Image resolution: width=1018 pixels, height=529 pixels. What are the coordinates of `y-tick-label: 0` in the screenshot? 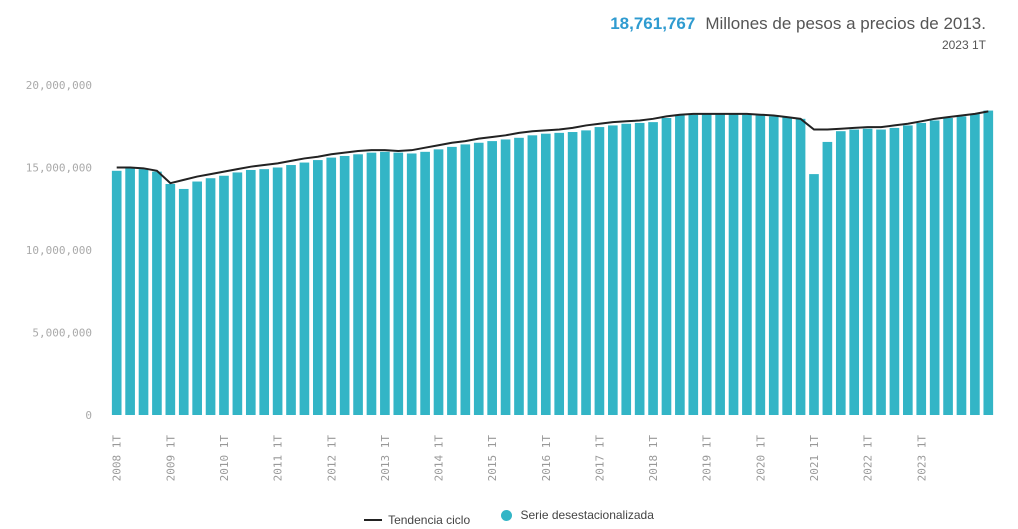 It's located at (88, 415).